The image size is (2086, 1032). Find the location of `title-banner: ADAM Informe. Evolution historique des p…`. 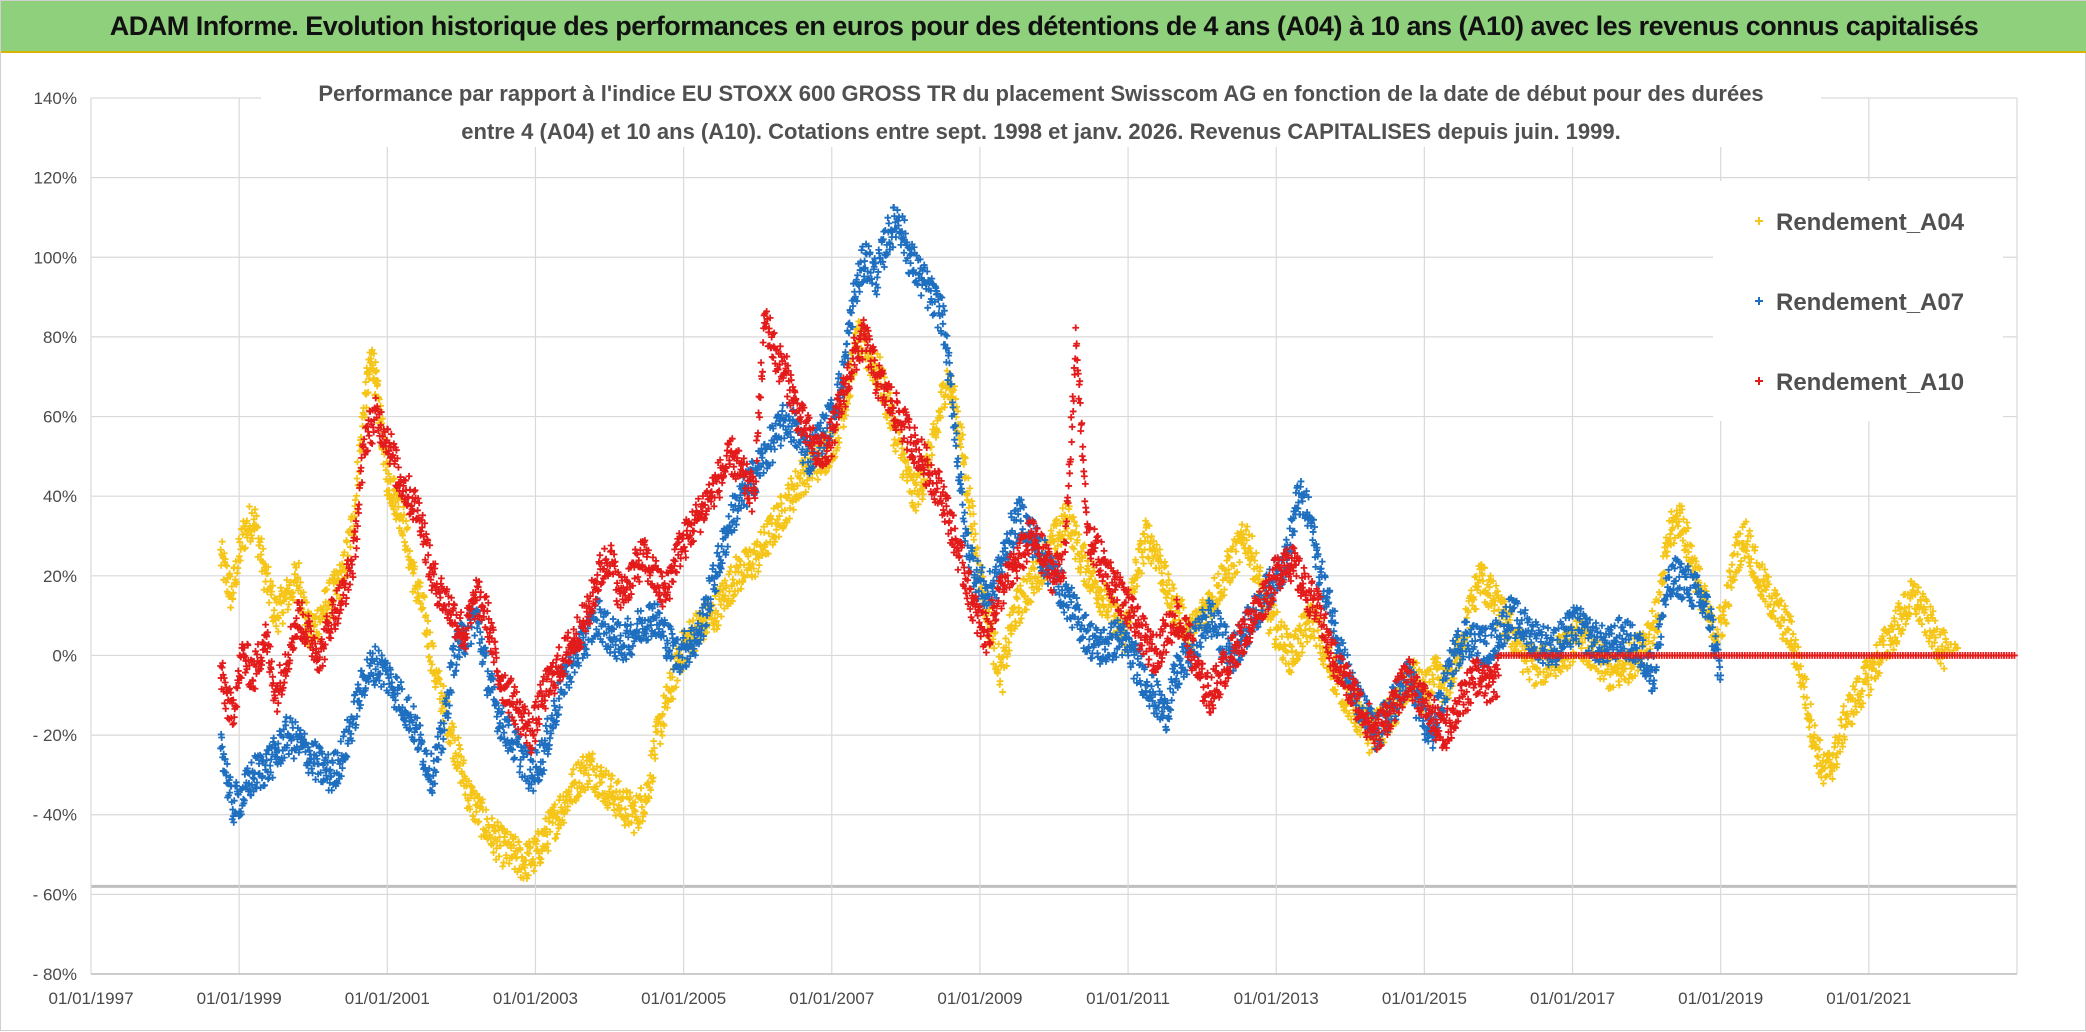

title-banner: ADAM Informe. Evolution historique des p… is located at coordinates (1043, 27).